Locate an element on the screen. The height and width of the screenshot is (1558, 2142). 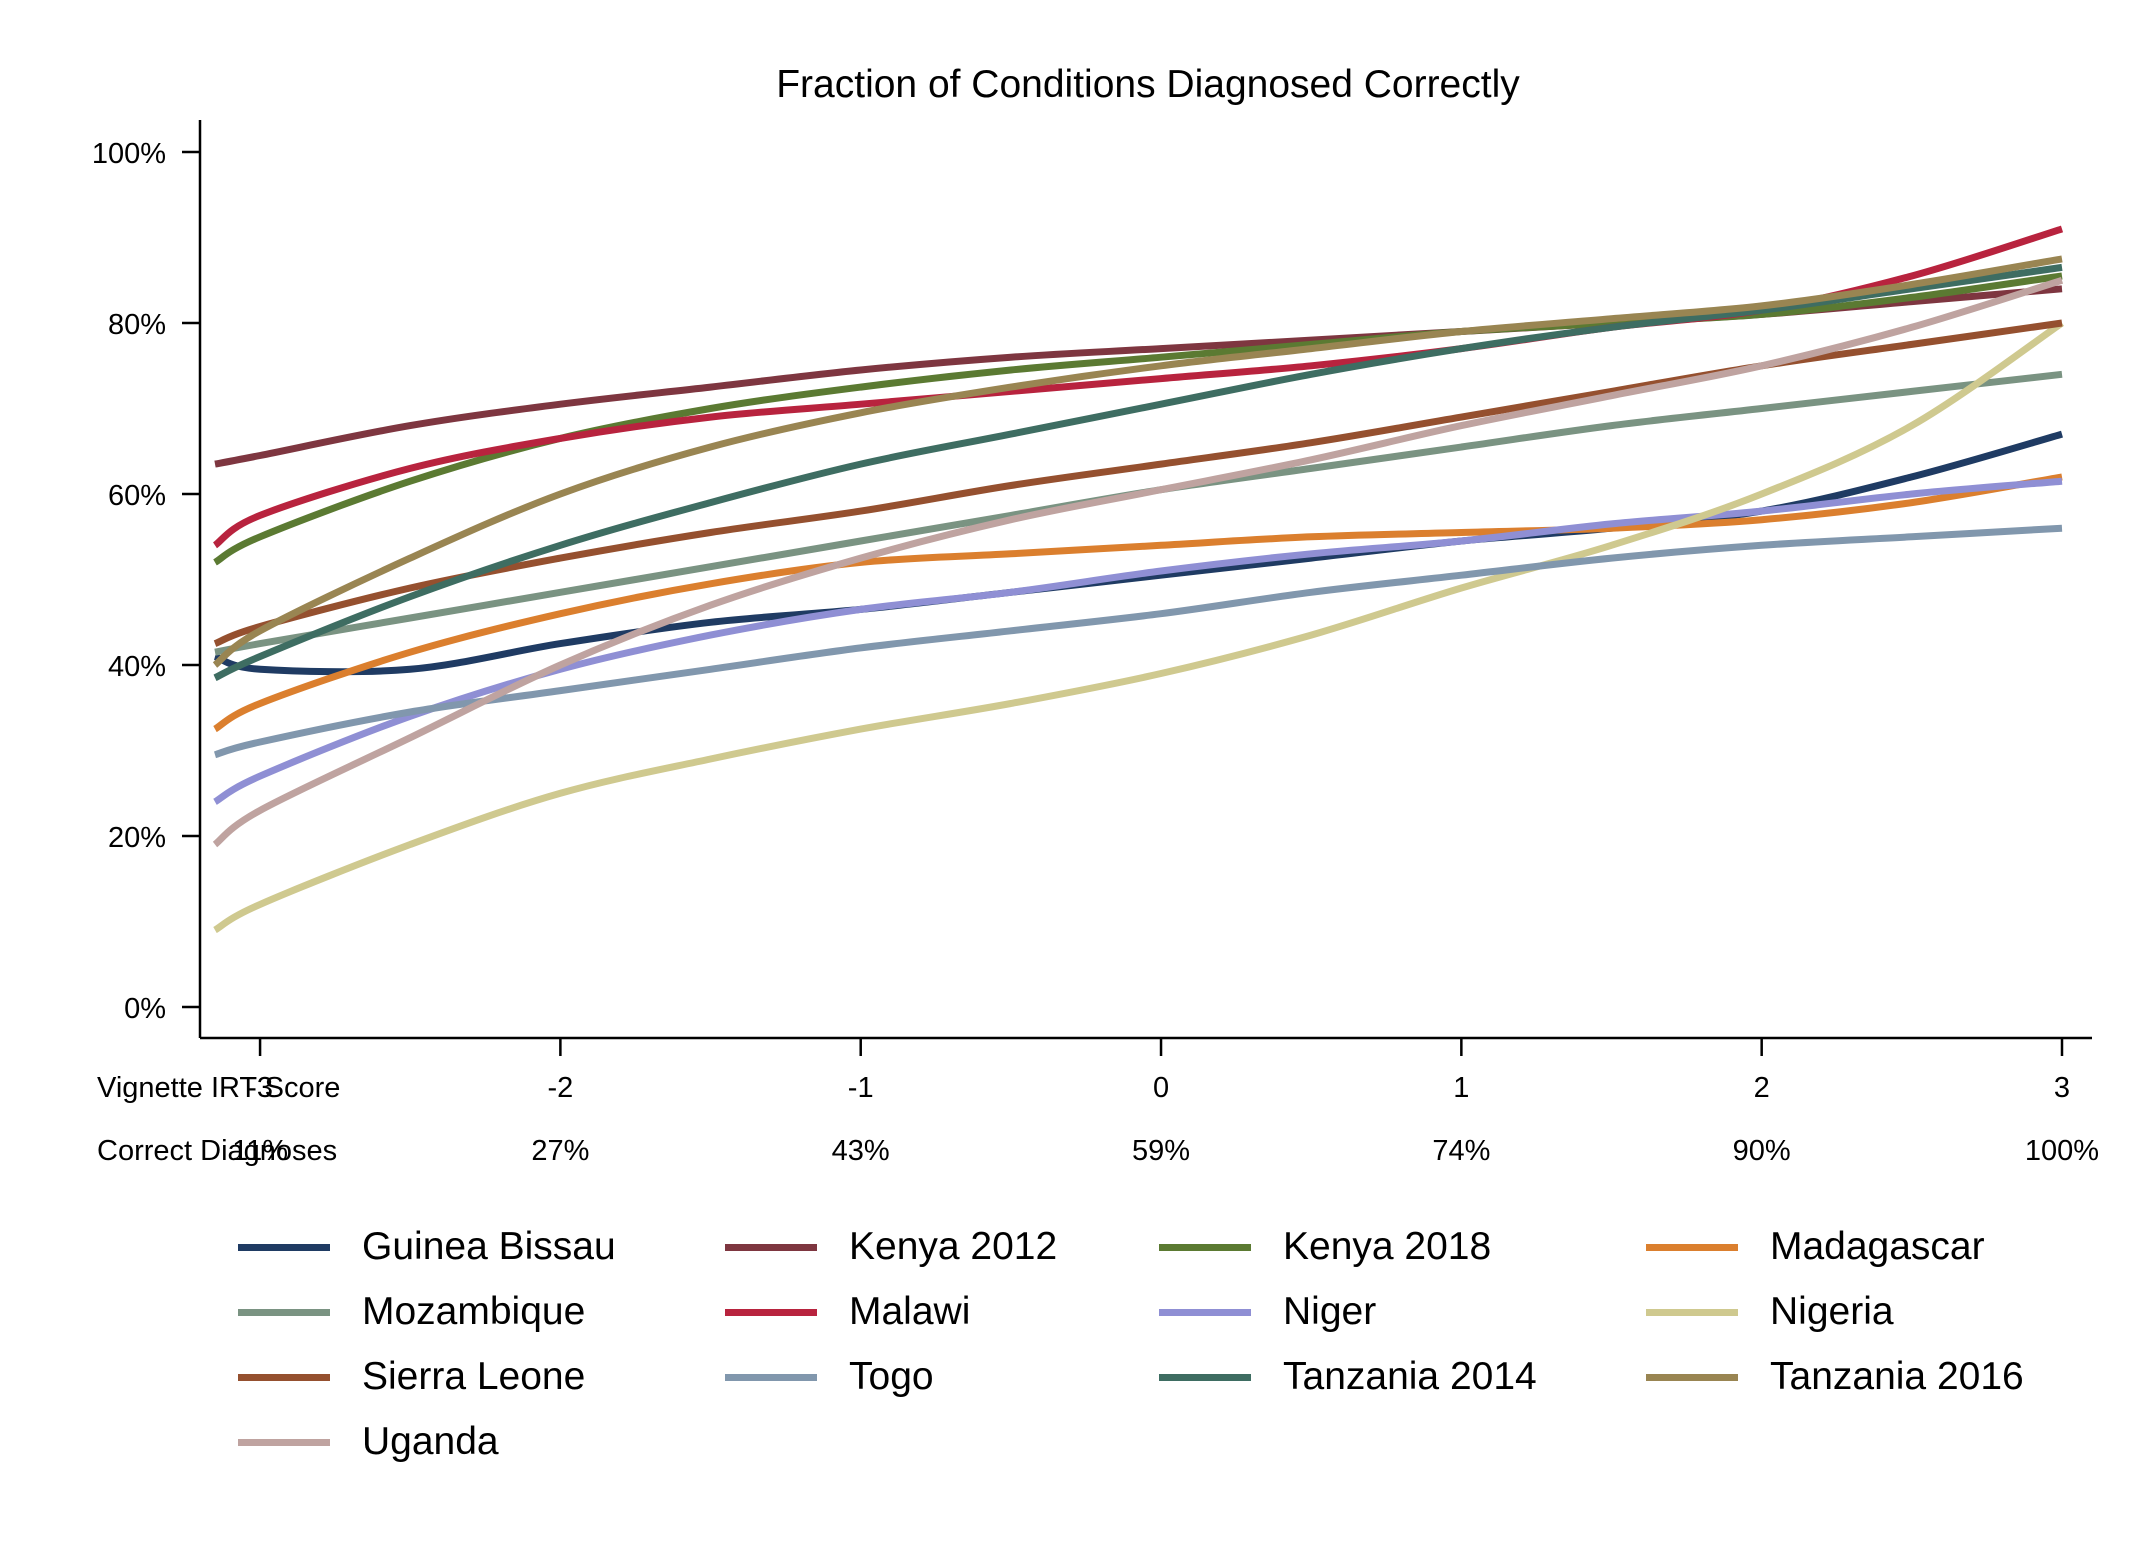
x-tick-label: 11% is located at coordinates (260, 1151).